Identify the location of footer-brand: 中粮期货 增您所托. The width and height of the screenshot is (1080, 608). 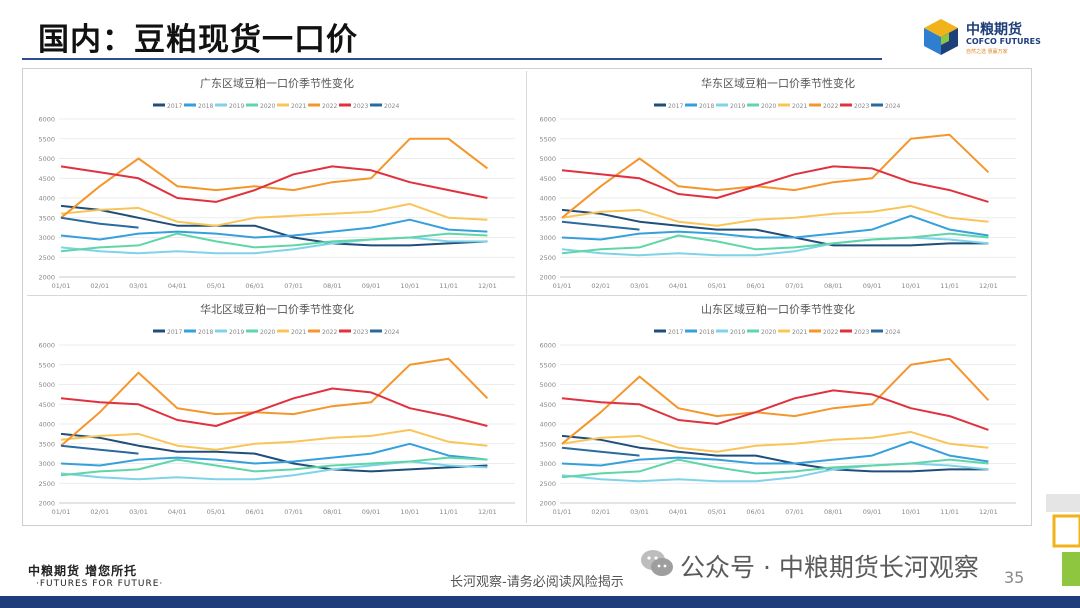
(83, 571).